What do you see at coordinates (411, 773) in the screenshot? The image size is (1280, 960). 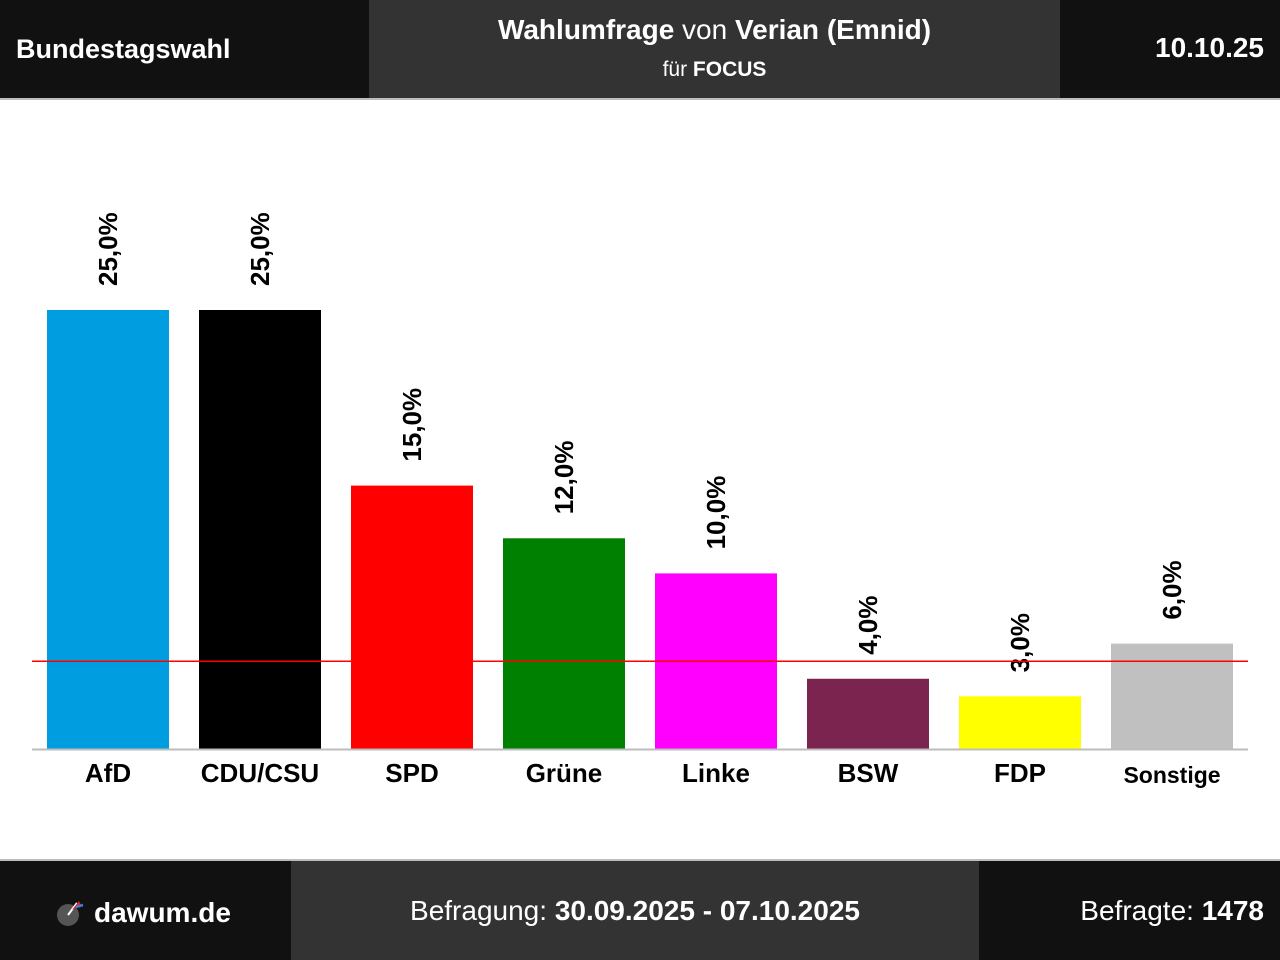 I see `category-label-spd: SPD` at bounding box center [411, 773].